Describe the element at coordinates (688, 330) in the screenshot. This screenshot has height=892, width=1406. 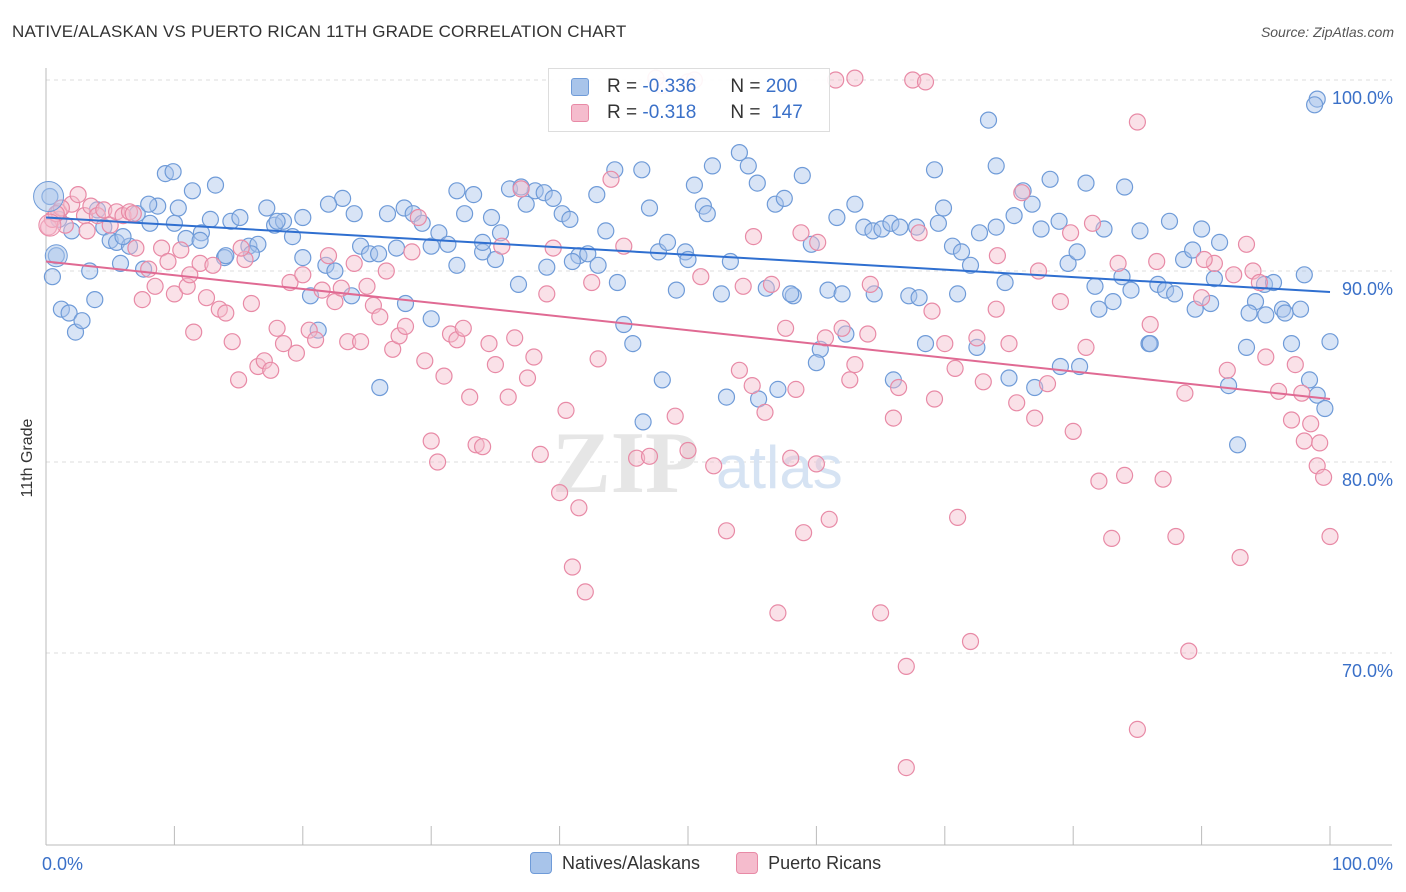
I see `trend-line-puerto-ricans` at that location.